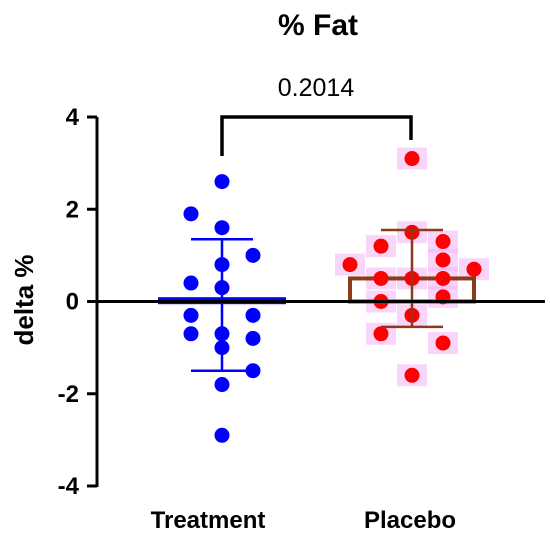  I want to click on y-axis-label: delta %, so click(24, 299).